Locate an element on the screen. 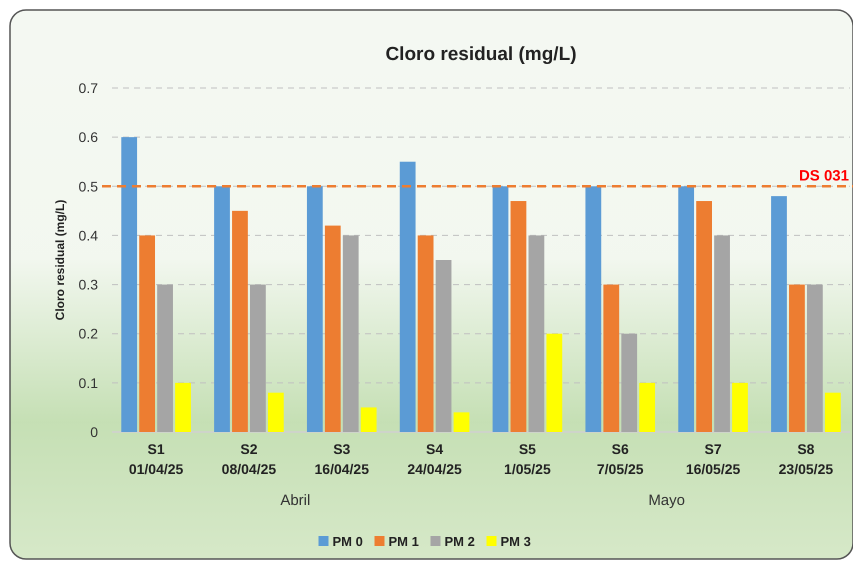 This screenshot has width=863, height=571. y-tick-label: 0.6 is located at coordinates (88, 137).